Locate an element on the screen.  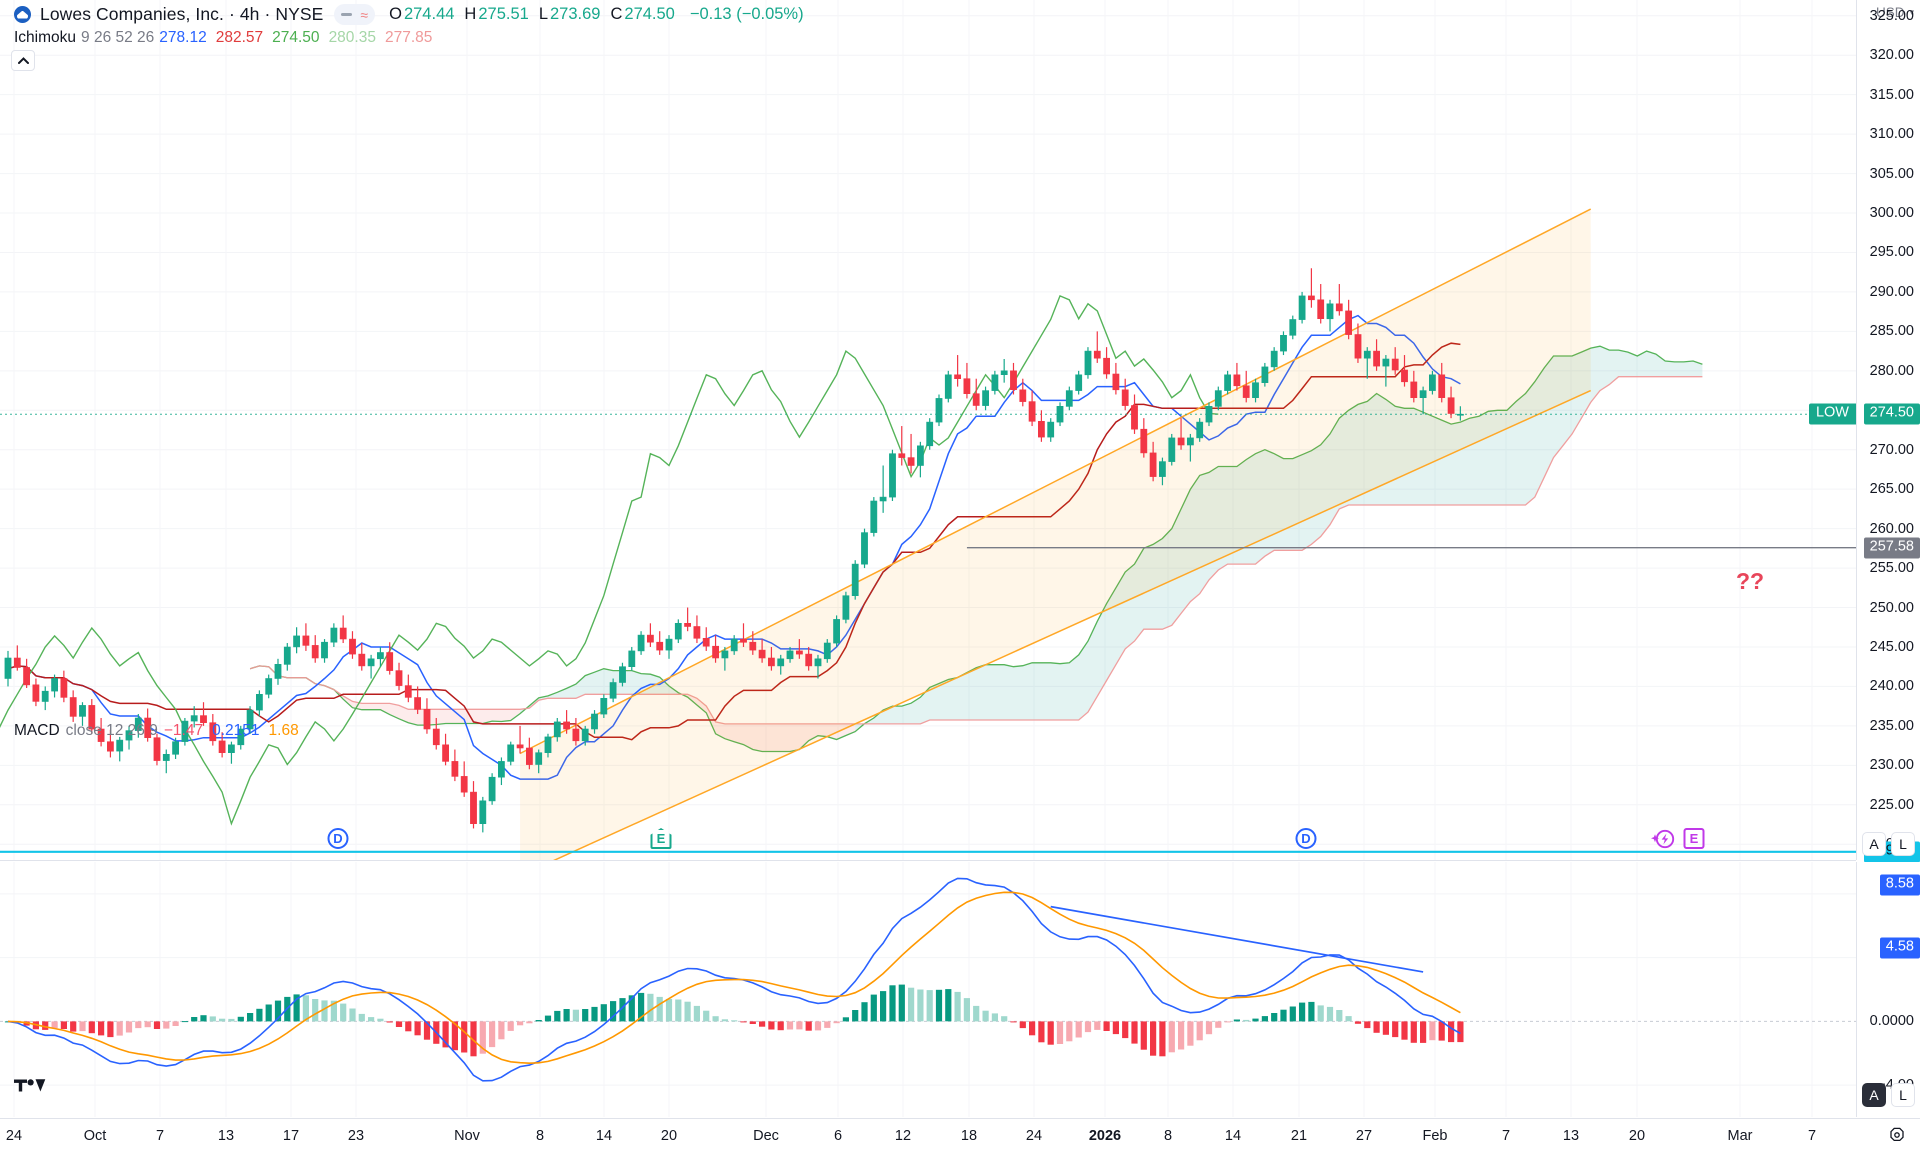
close-label: C is located at coordinates (616, 14).